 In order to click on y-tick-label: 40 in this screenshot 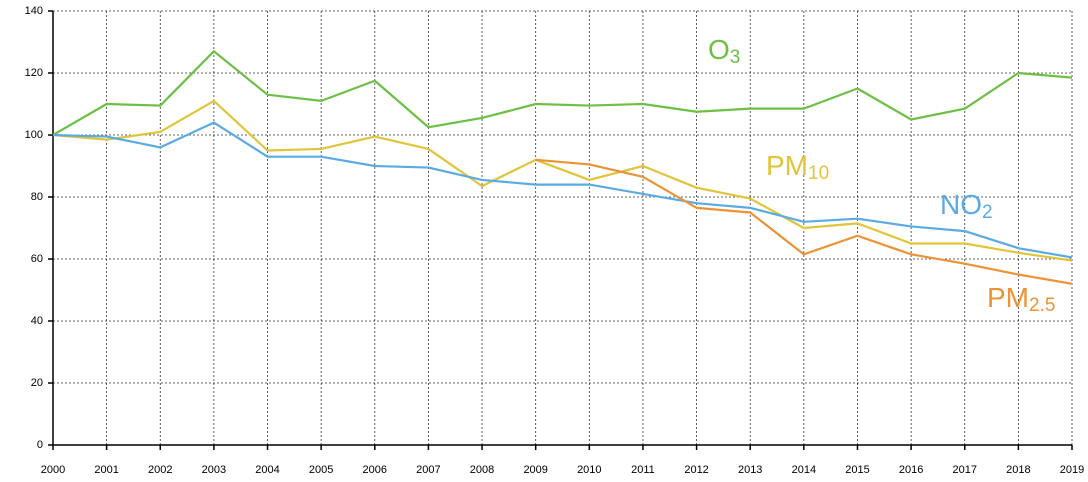, I will do `click(37, 321)`.